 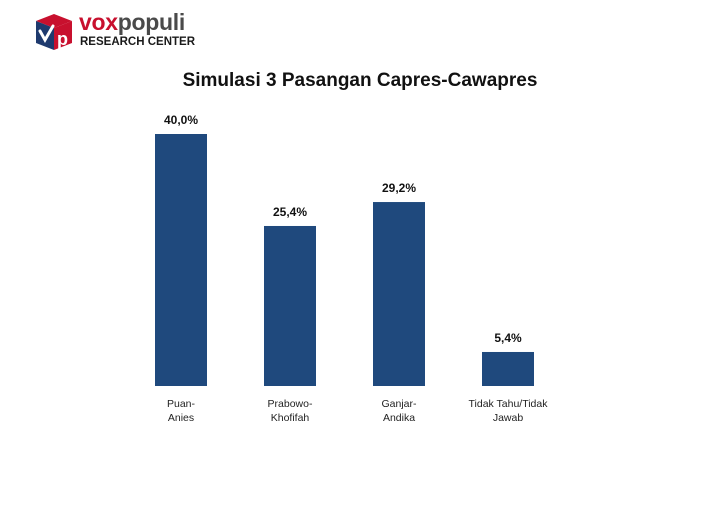 What do you see at coordinates (181, 418) in the screenshot?
I see `category-label-line: Anies` at bounding box center [181, 418].